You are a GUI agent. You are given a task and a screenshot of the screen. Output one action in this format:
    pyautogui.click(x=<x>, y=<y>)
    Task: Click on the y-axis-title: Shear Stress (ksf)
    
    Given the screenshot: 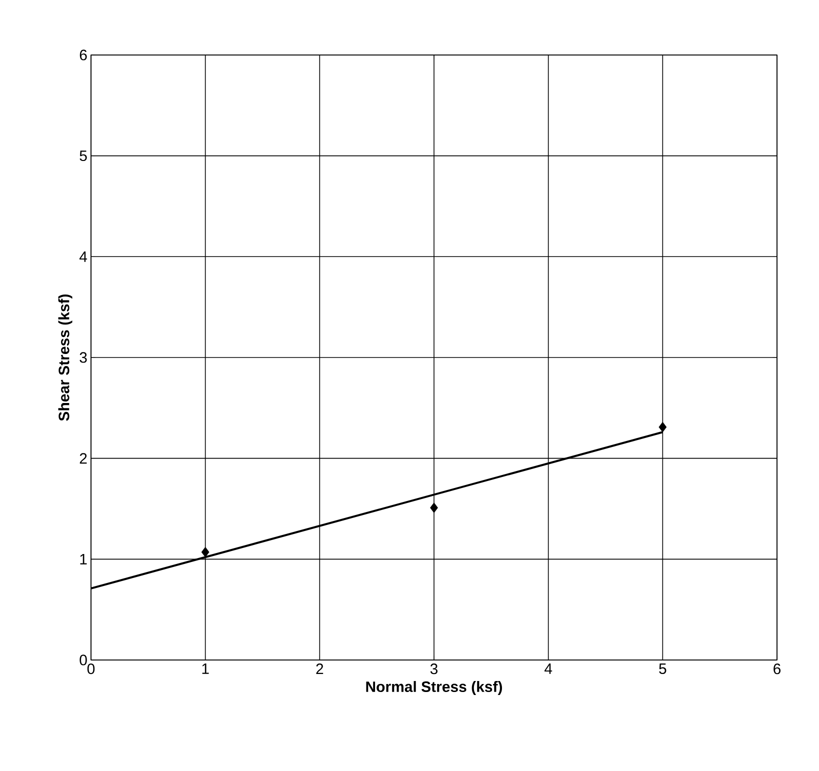 What is the action you would take?
    pyautogui.click(x=65, y=357)
    